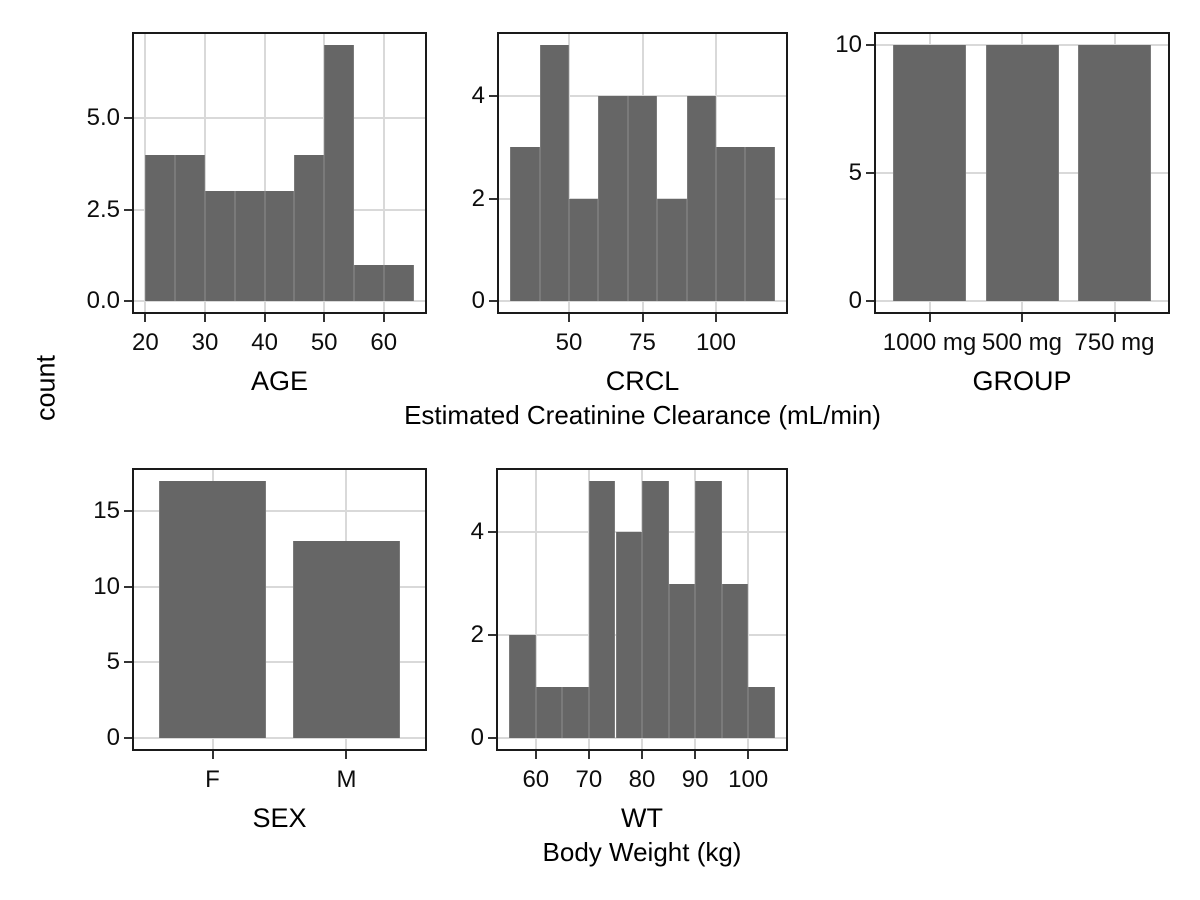 The width and height of the screenshot is (1200, 900). Describe the element at coordinates (106, 511) in the screenshot. I see `y-tick-label: 15` at that location.